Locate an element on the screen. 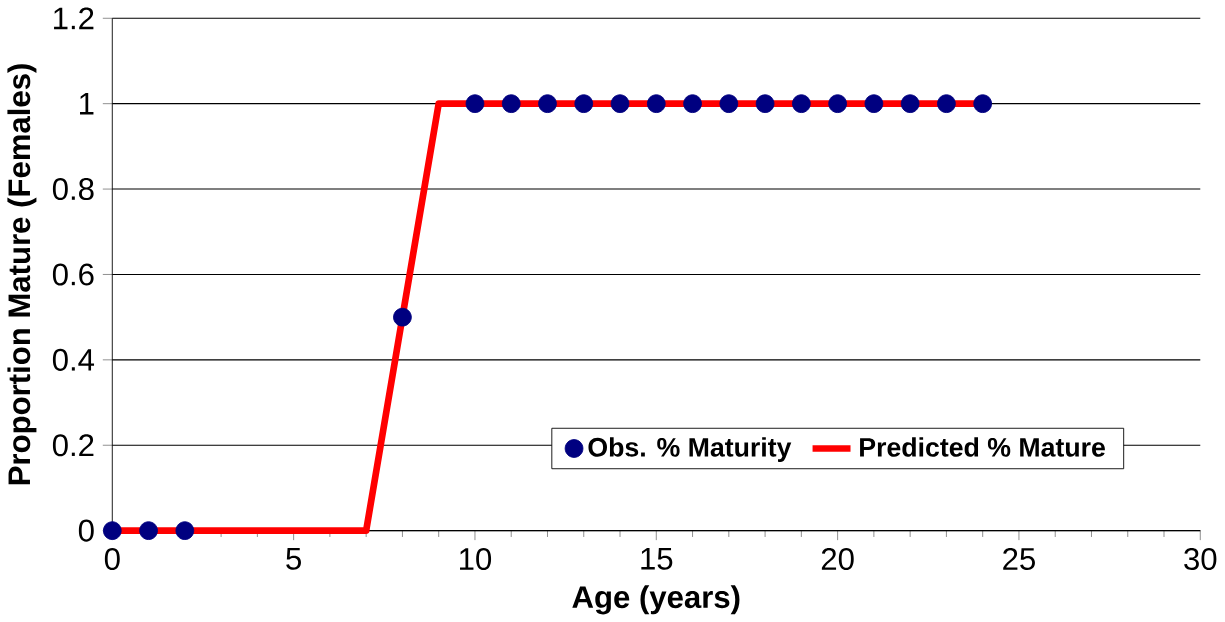  x-tick-label: 0 is located at coordinates (112, 559).